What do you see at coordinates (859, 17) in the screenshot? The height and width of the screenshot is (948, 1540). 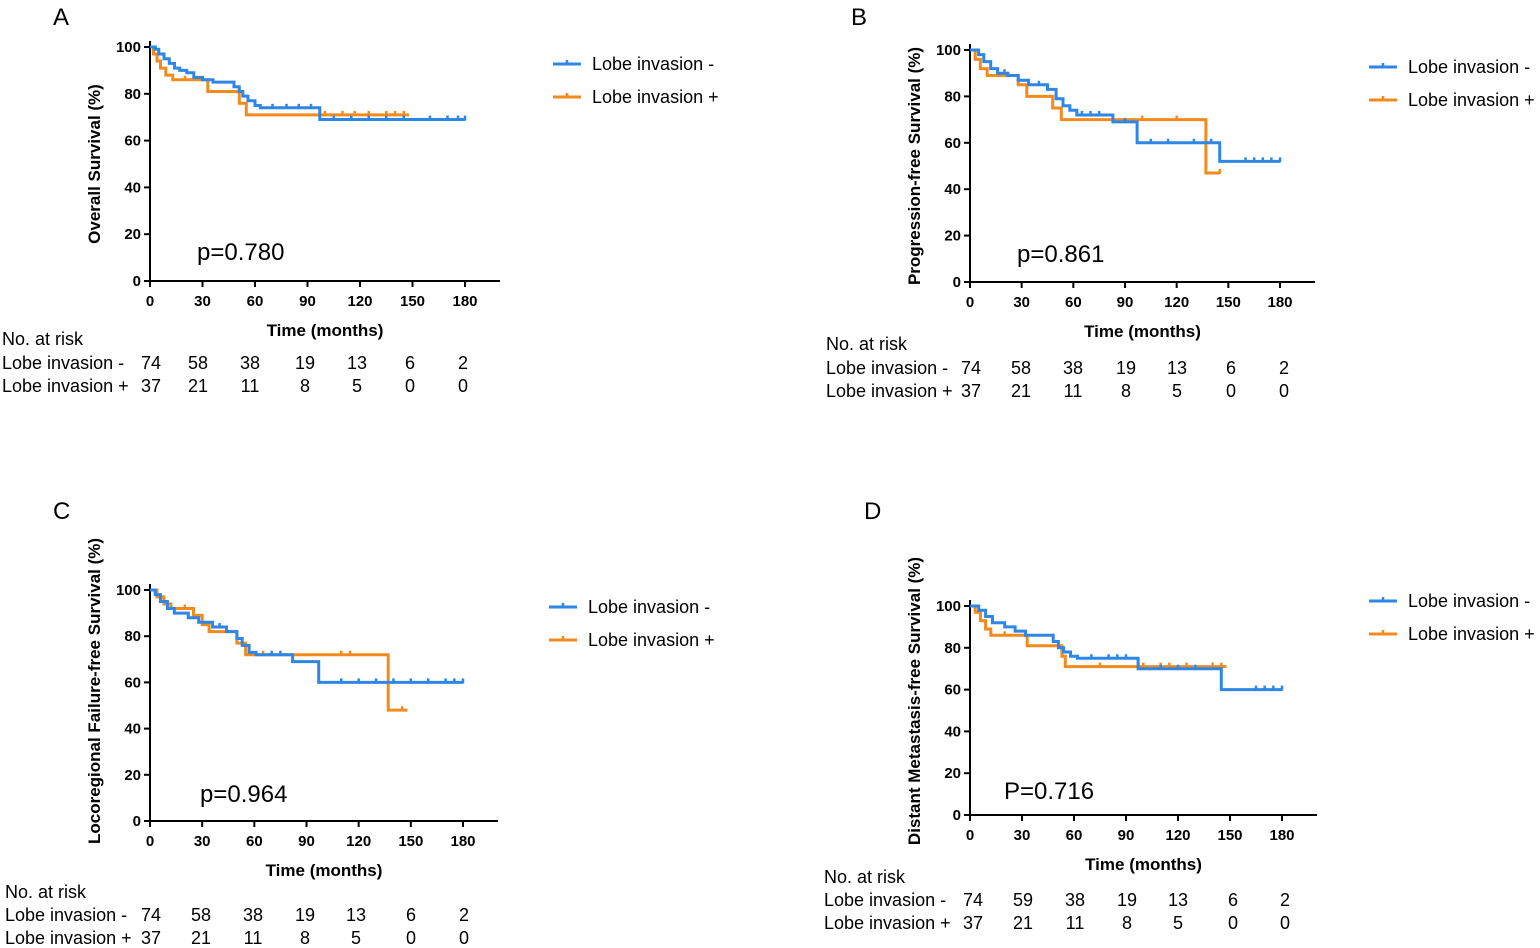 I see `panel-letter: B` at bounding box center [859, 17].